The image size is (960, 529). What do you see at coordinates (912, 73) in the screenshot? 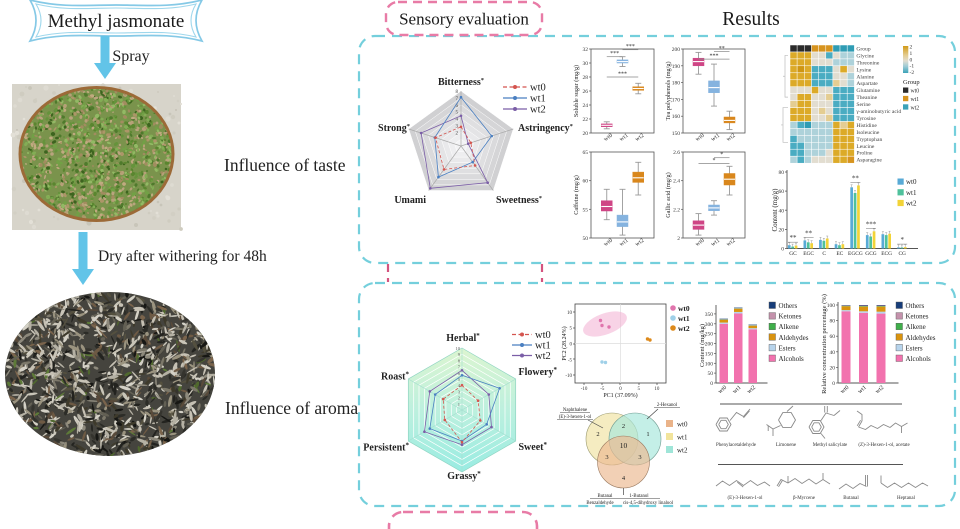
I see `svg-text: -2` at bounding box center [912, 73].